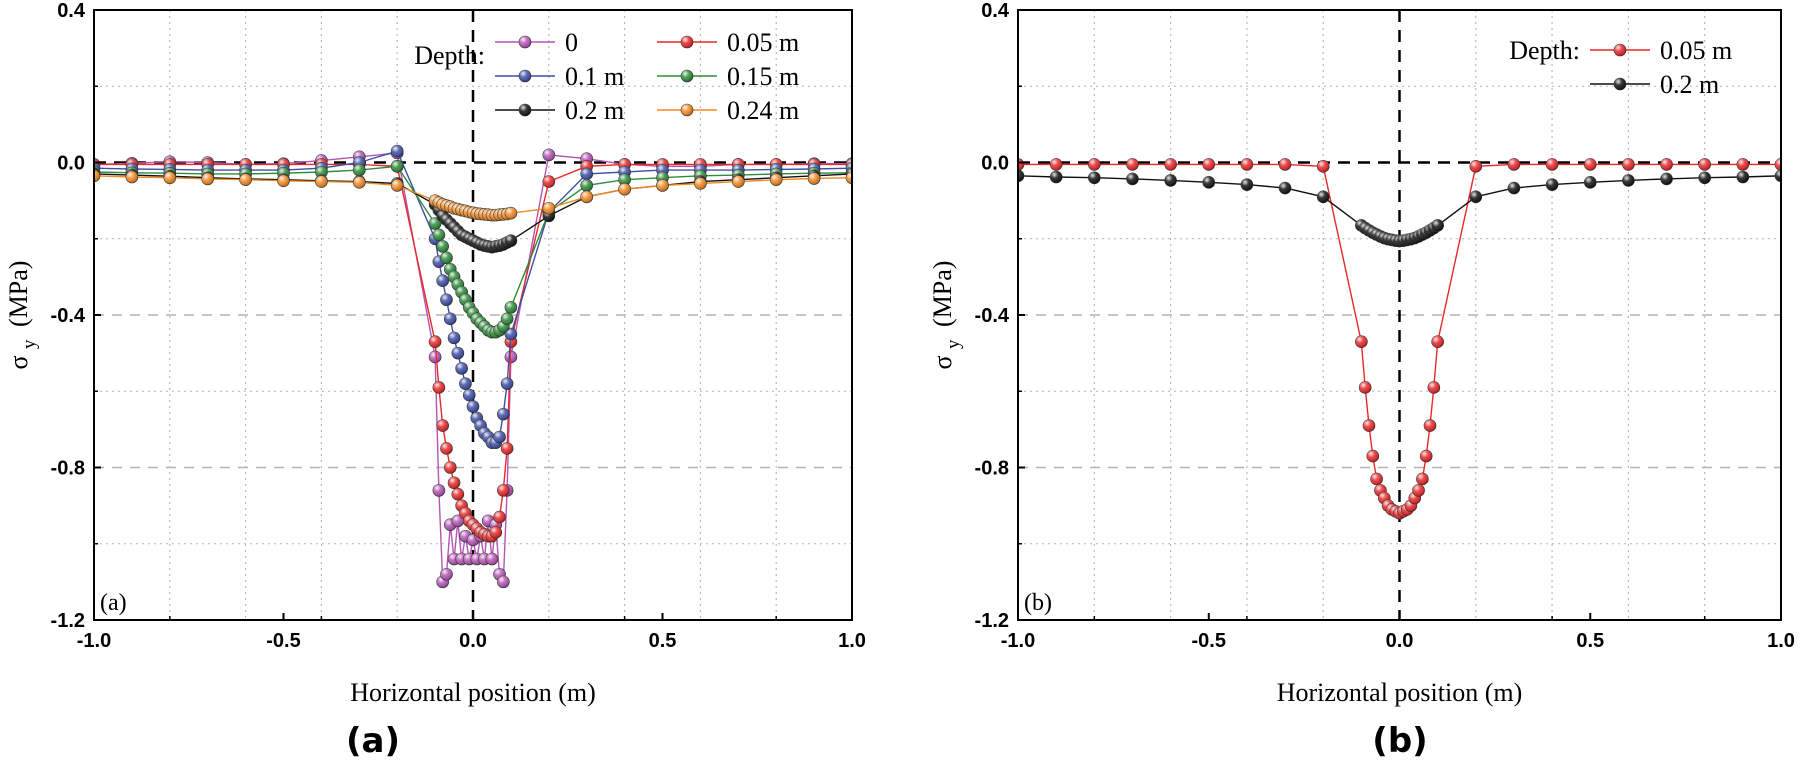  Describe the element at coordinates (1781, 641) in the screenshot. I see `x-tick-label: 1.0` at that location.